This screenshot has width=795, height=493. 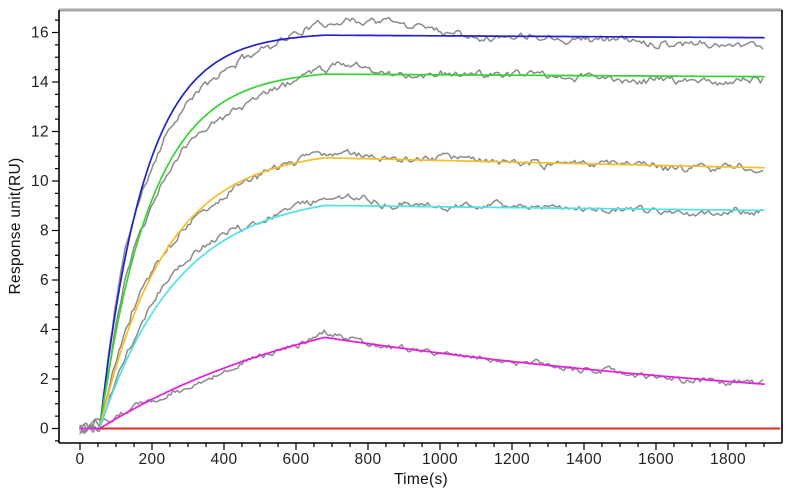 I want to click on y-tick-label: 8, so click(x=44, y=231).